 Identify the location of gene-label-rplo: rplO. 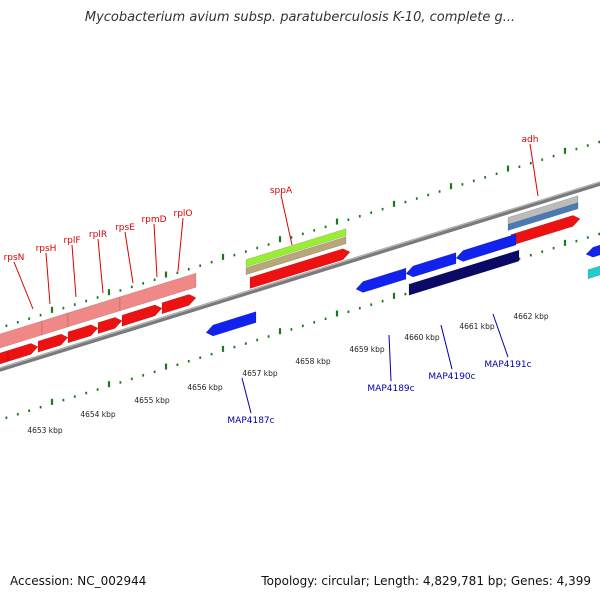
(183, 214).